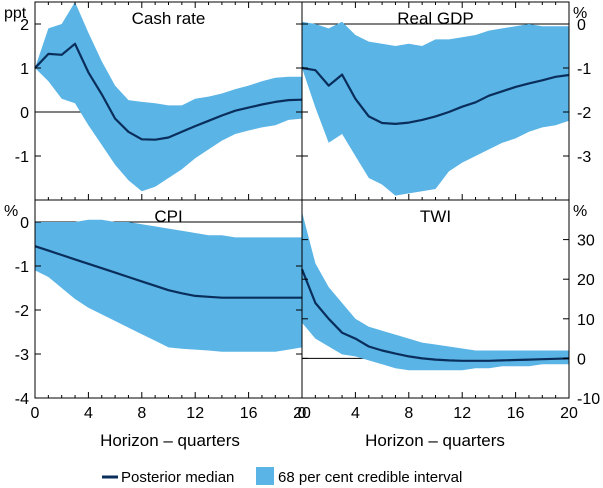 The width and height of the screenshot is (603, 488). Describe the element at coordinates (355, 413) in the screenshot. I see `xtick-label-twi: 4` at that location.